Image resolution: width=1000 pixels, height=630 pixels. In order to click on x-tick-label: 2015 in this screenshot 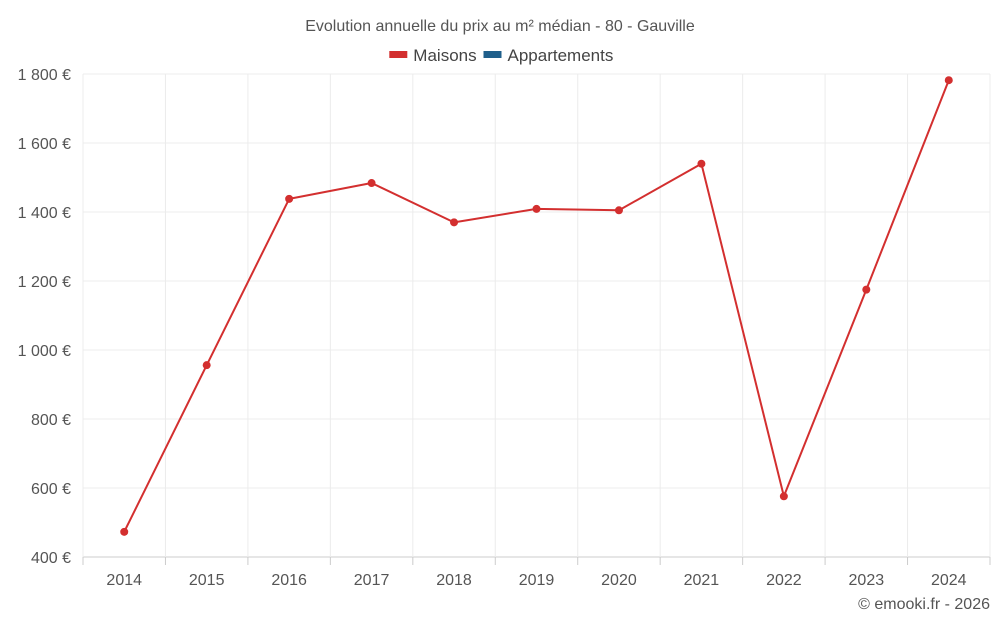, I will do `click(207, 580)`.